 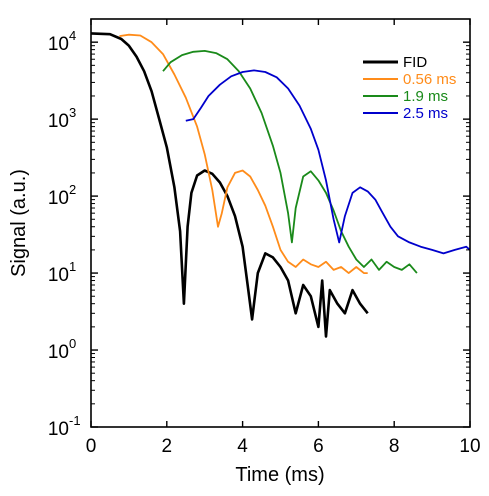 I want to click on legend-label: FID, so click(x=415, y=62).